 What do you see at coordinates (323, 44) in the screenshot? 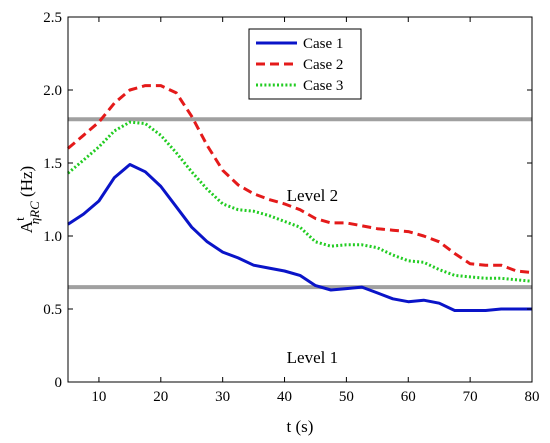
I see `legend-label-case-1: Case 1` at bounding box center [323, 44].